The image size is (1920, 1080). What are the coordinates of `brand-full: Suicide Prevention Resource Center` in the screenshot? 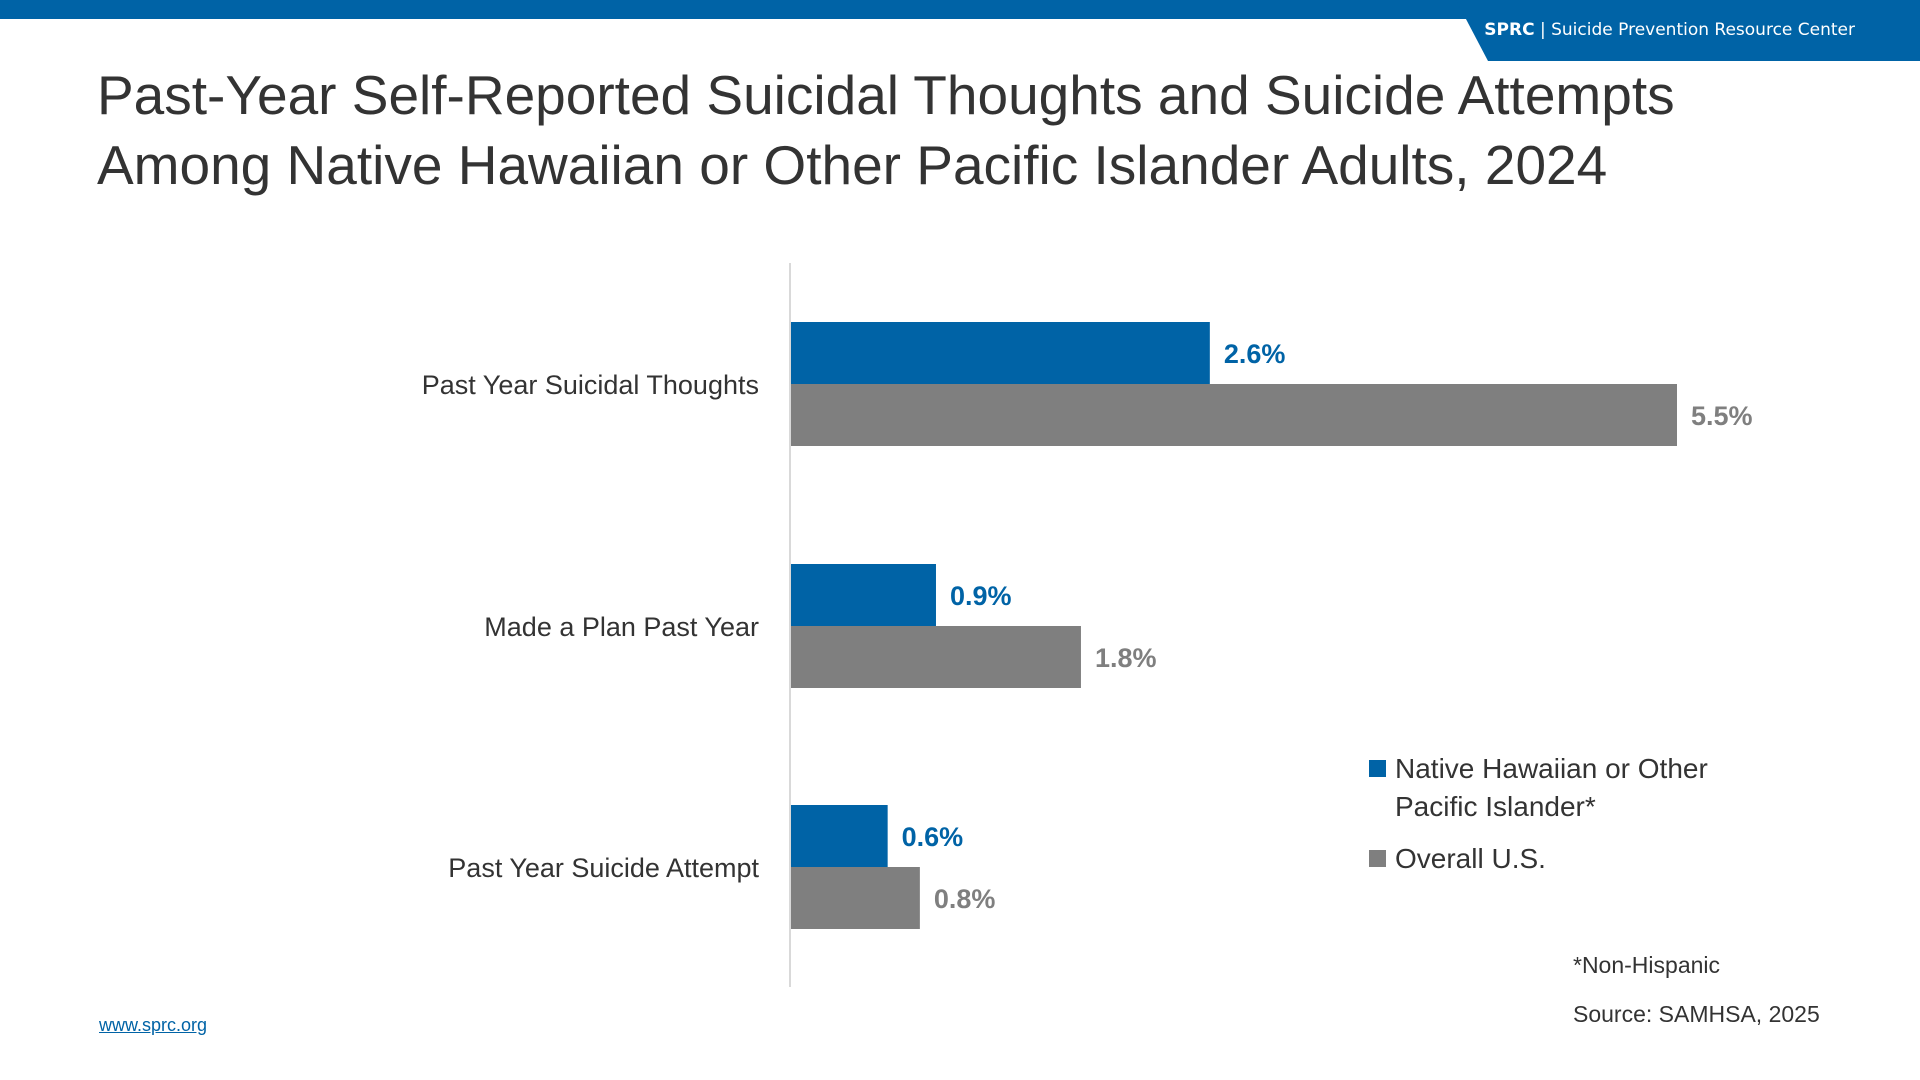 It's located at (1703, 30).